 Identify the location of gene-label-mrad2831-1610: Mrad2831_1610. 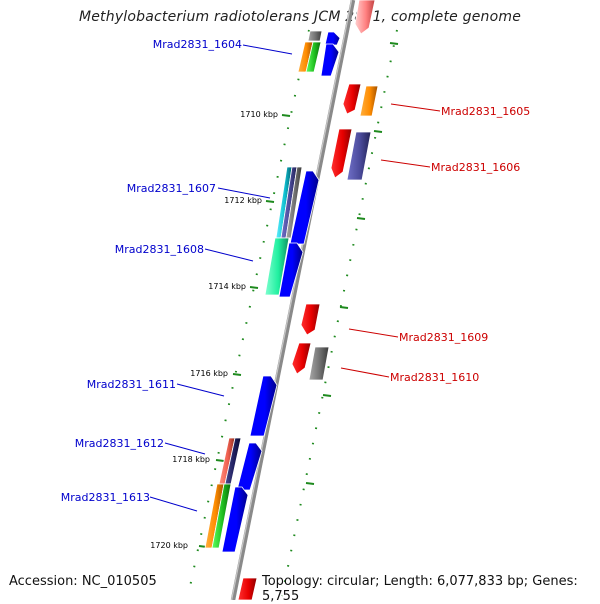
(434, 377).